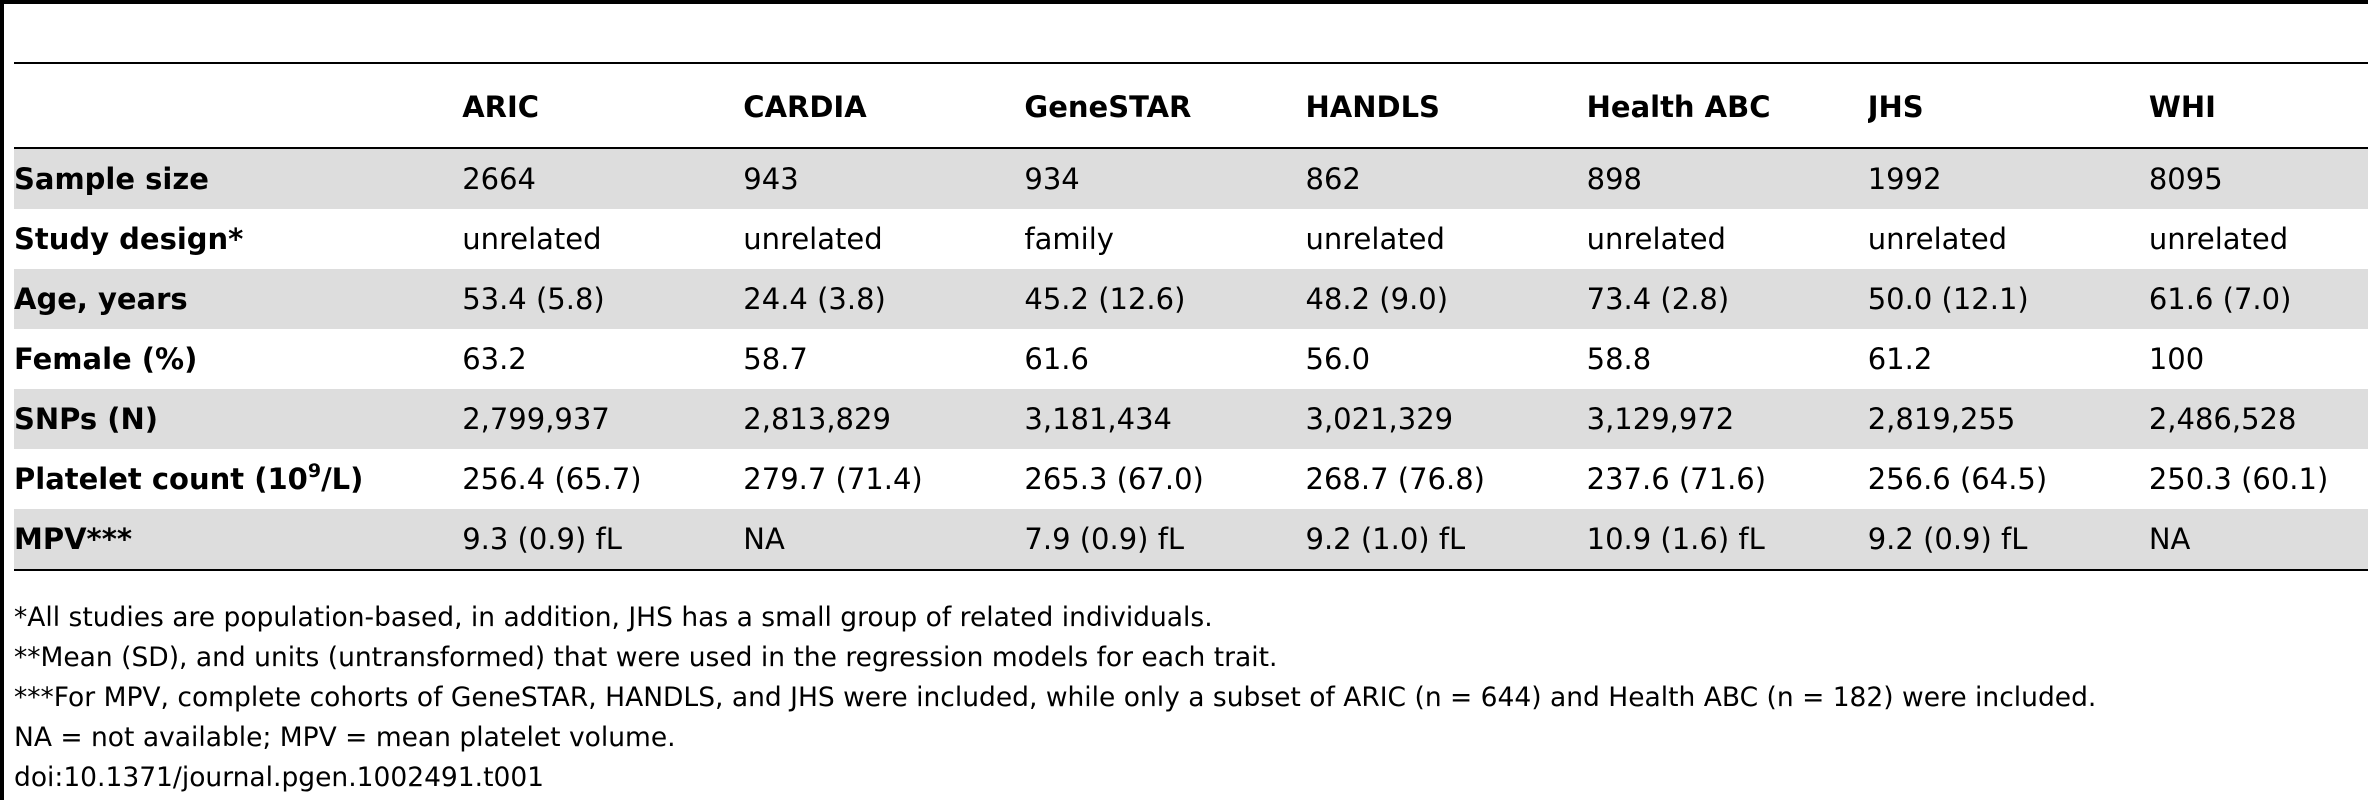  I want to click on table-cell: 3,129,972, so click(1727, 419).